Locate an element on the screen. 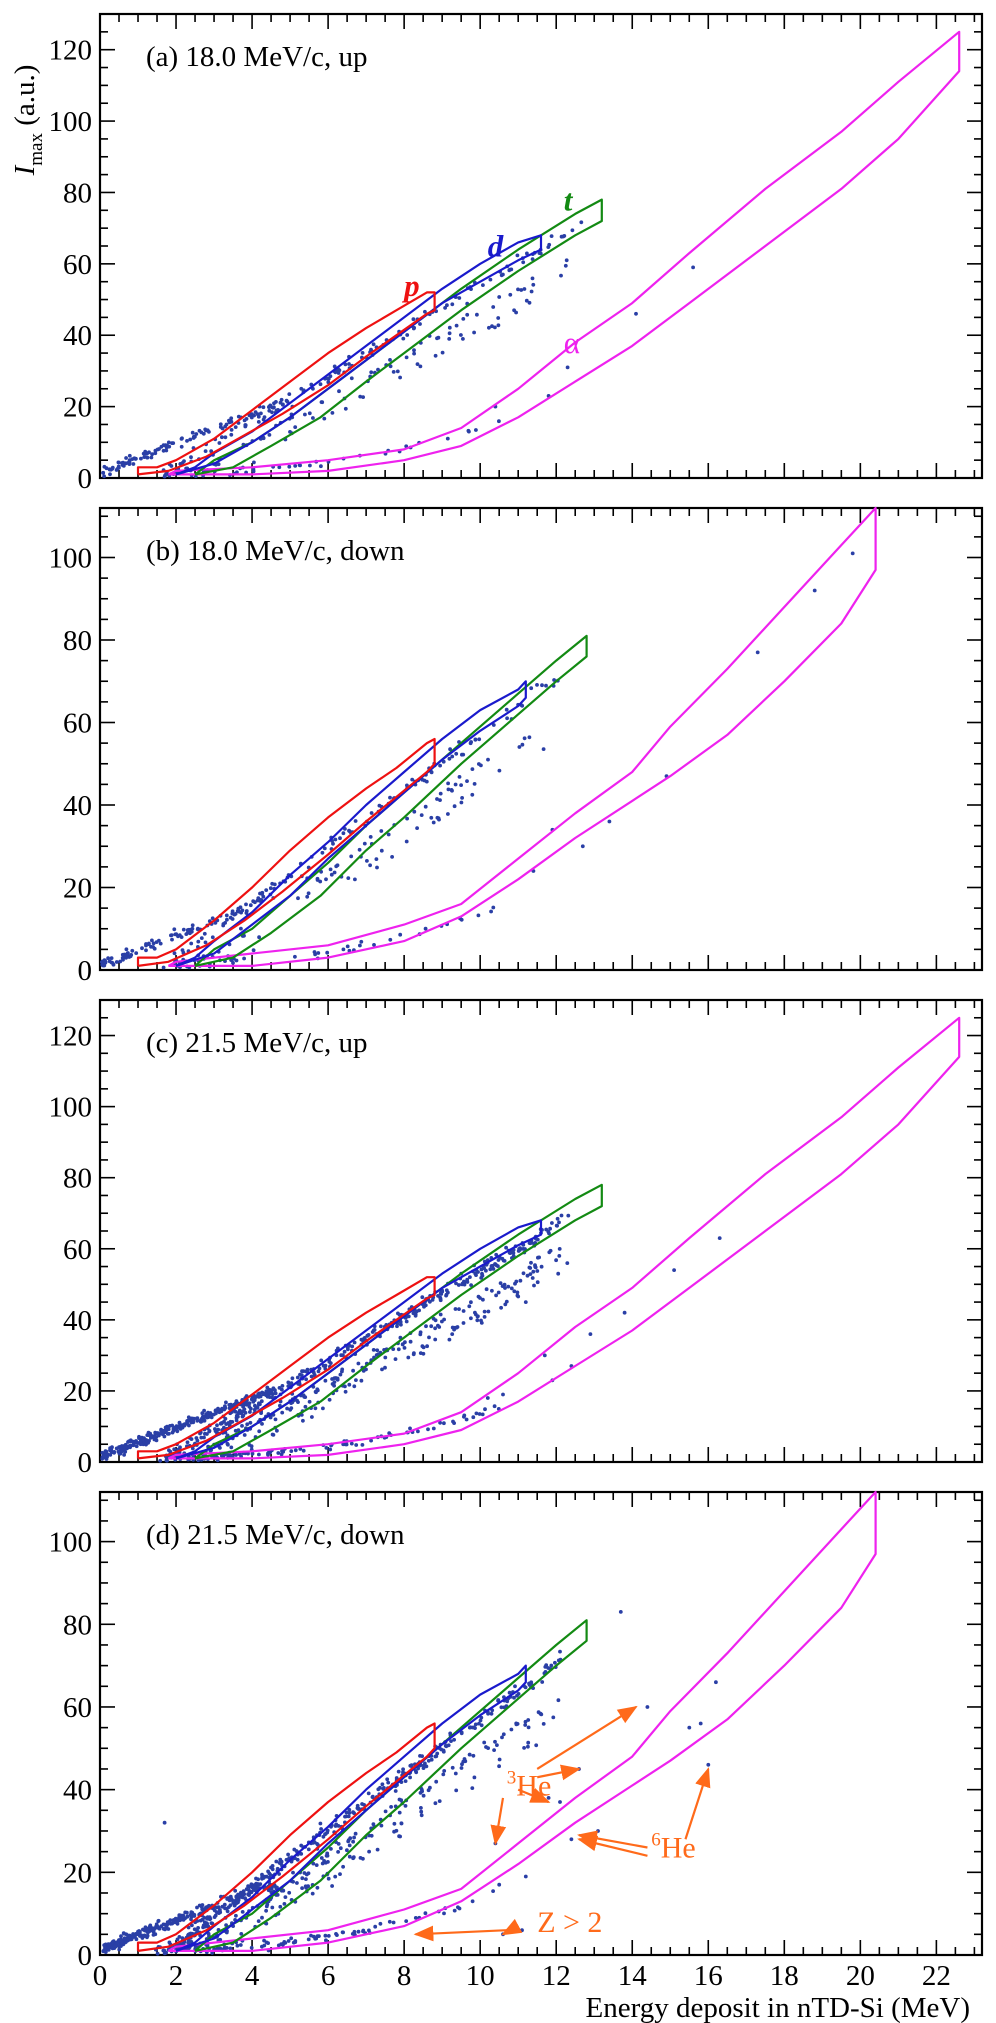  annotation-arrow is located at coordinates (697, 1803).